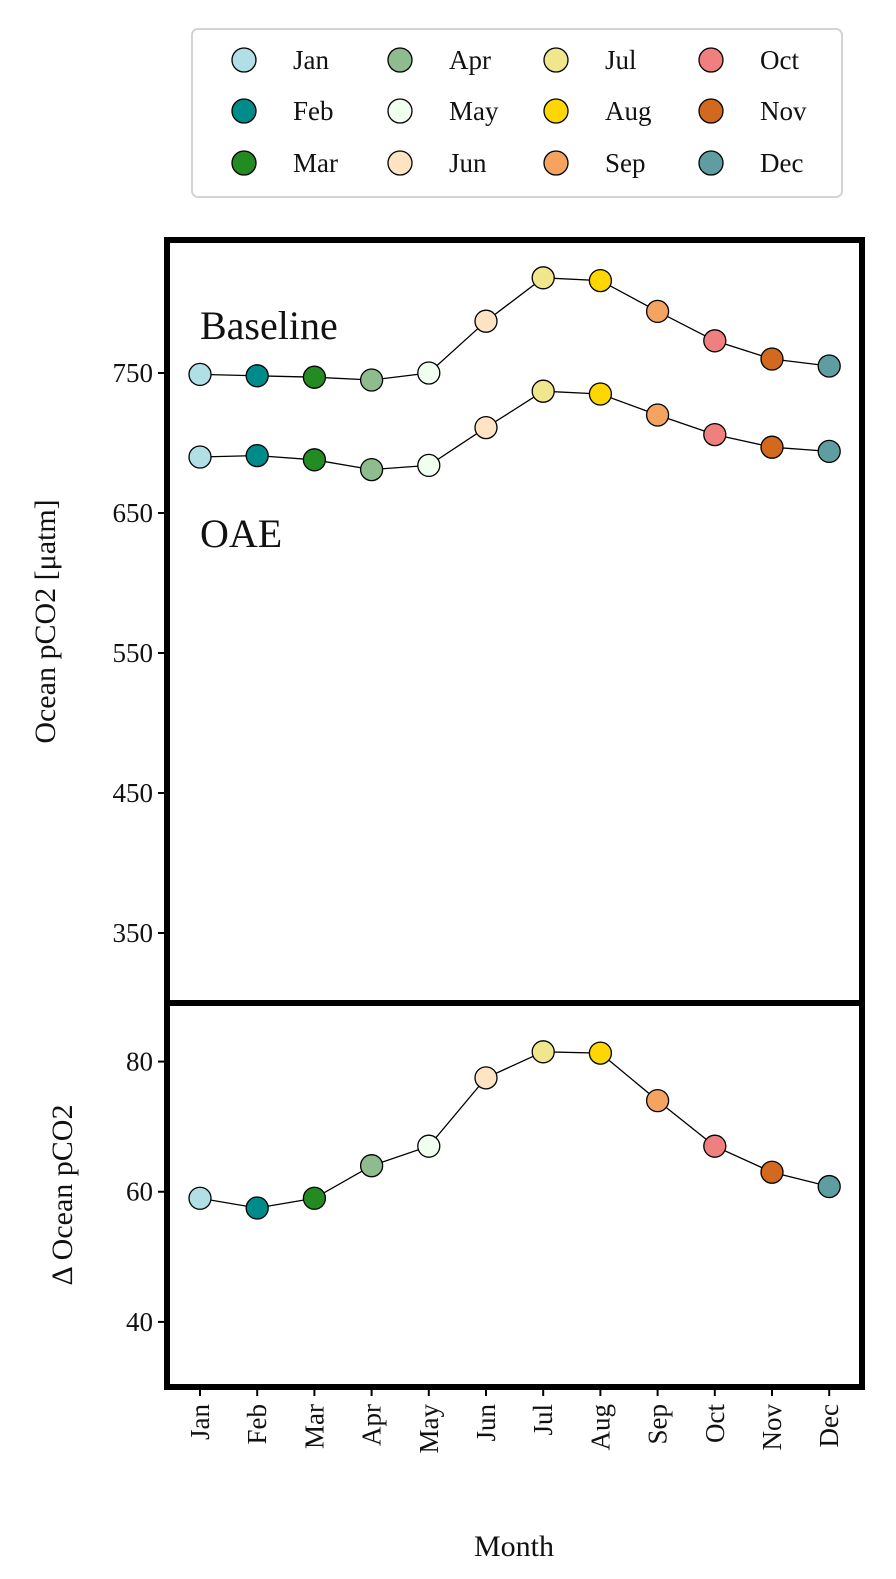  What do you see at coordinates (400, 111) in the screenshot?
I see `legend-marker-may` at bounding box center [400, 111].